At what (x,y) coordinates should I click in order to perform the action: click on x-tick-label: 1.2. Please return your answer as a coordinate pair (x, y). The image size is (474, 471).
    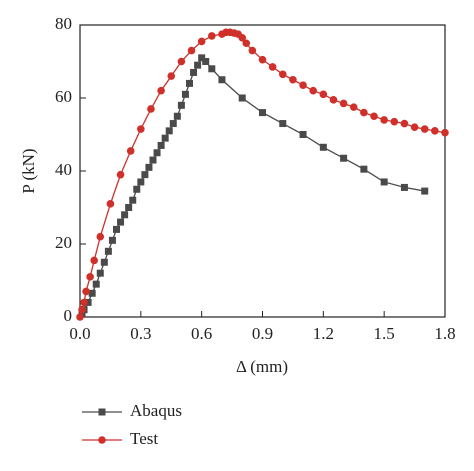
    Looking at the image, I should click on (323, 333).